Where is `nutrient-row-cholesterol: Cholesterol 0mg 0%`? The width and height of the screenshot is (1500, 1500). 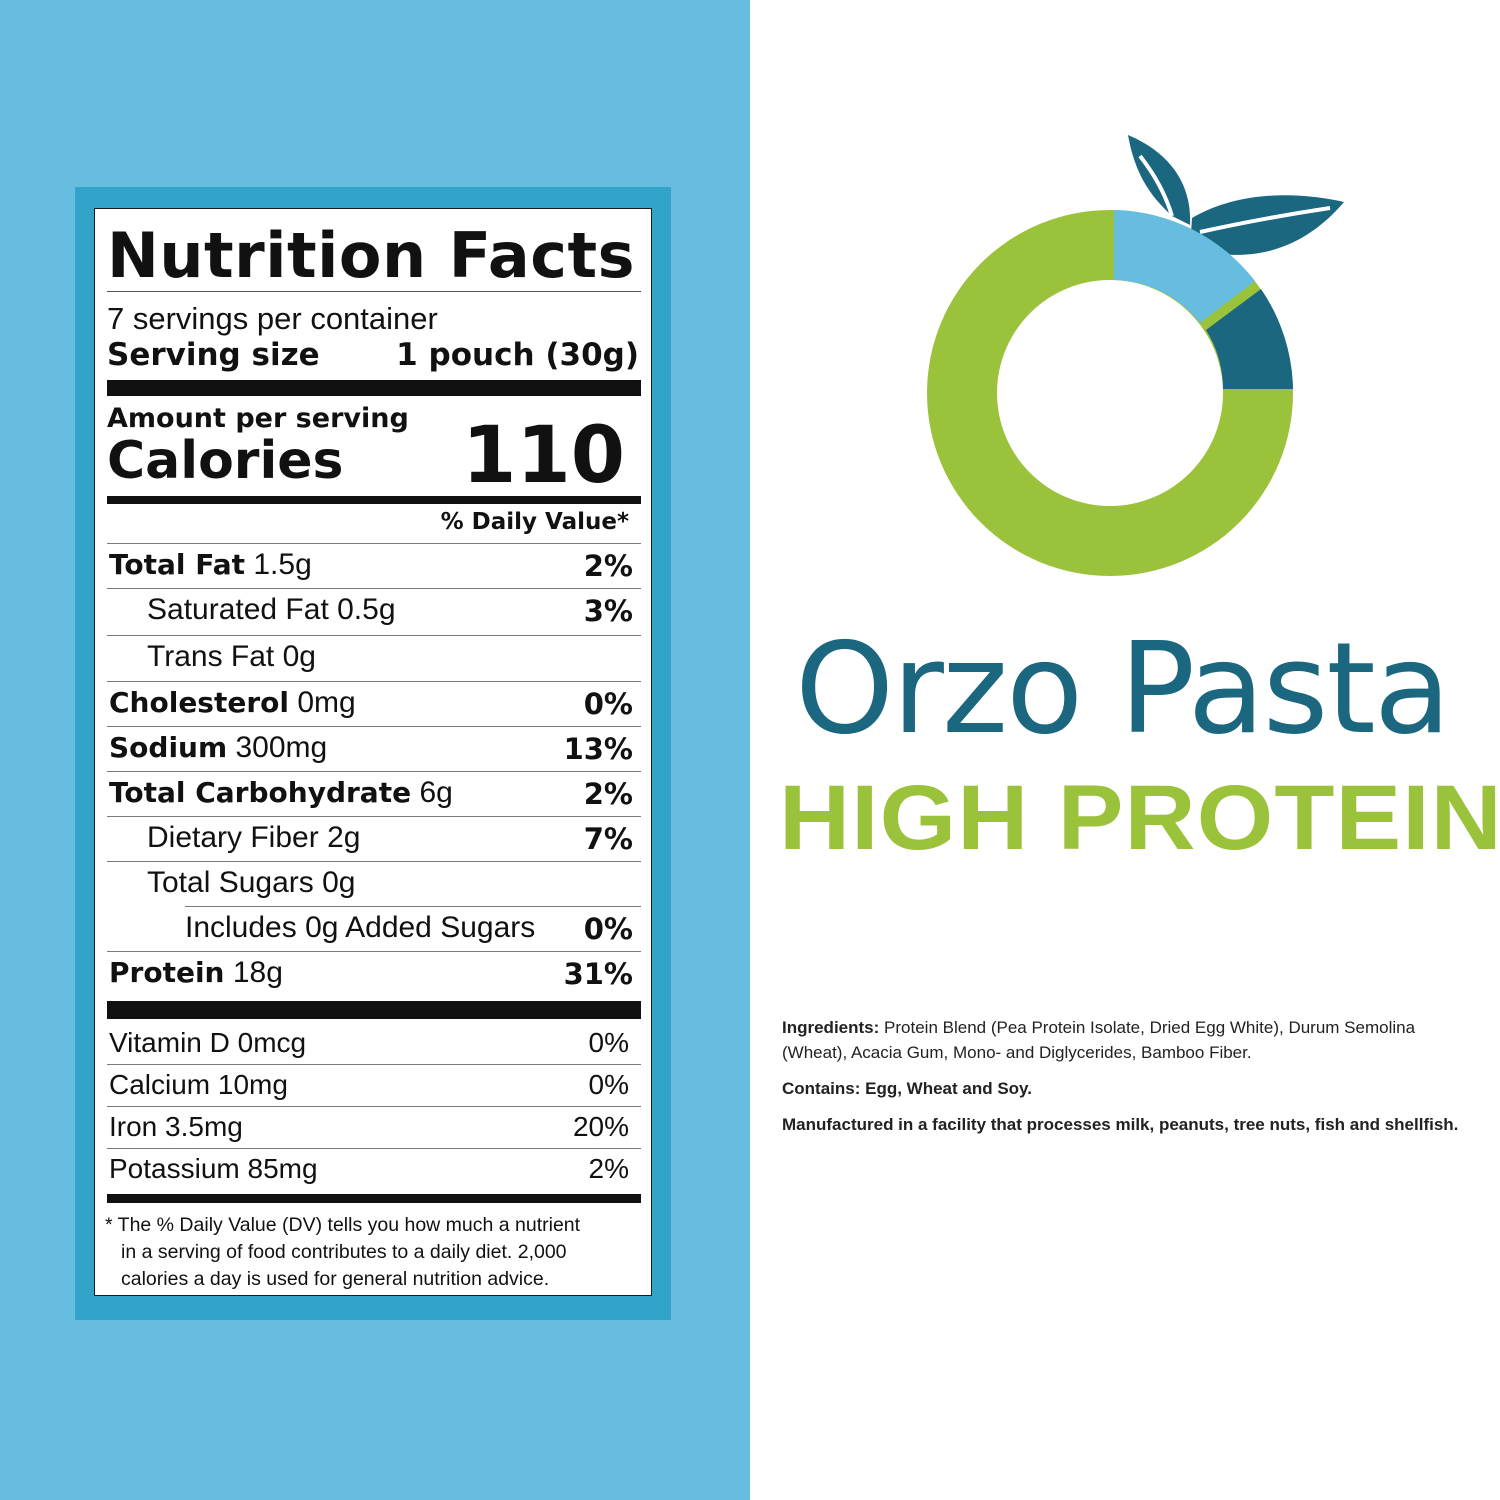
nutrient-row-cholesterol: Cholesterol 0mg 0% is located at coordinates (374, 703).